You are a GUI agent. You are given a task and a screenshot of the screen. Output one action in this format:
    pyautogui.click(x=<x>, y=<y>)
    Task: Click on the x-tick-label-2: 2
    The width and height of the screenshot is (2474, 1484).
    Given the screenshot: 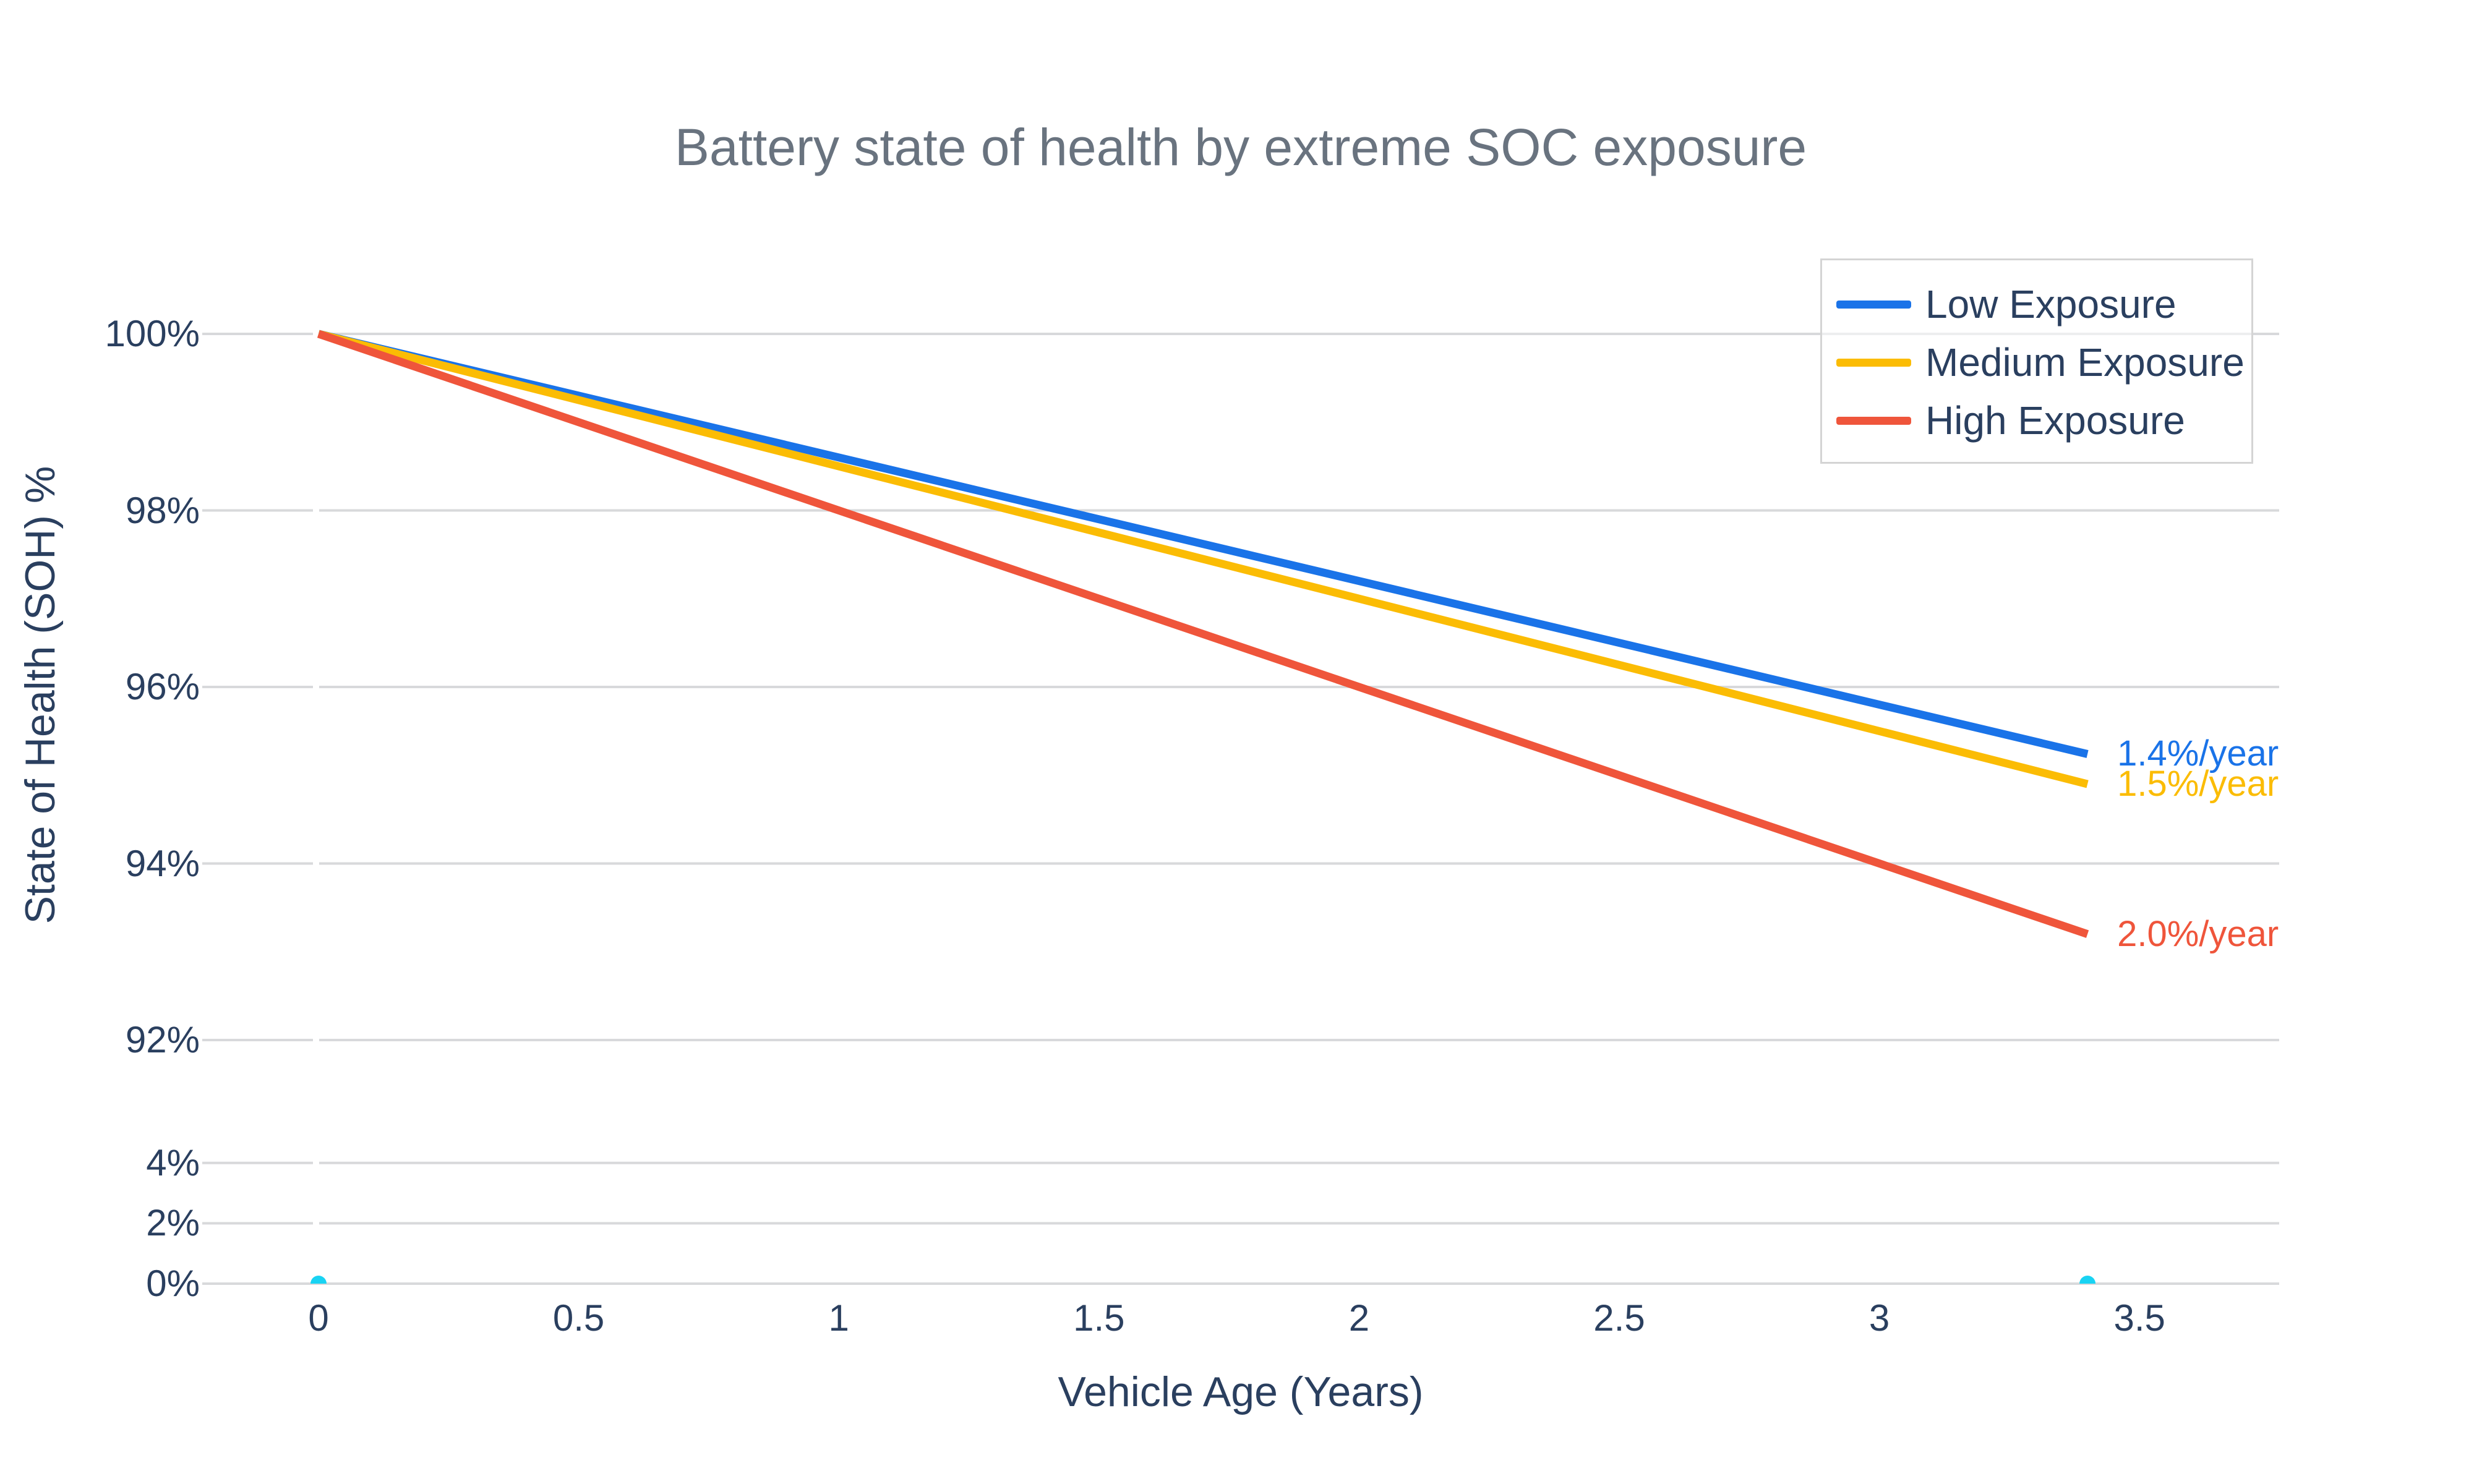 What is the action you would take?
    pyautogui.click(x=1359, y=1318)
    